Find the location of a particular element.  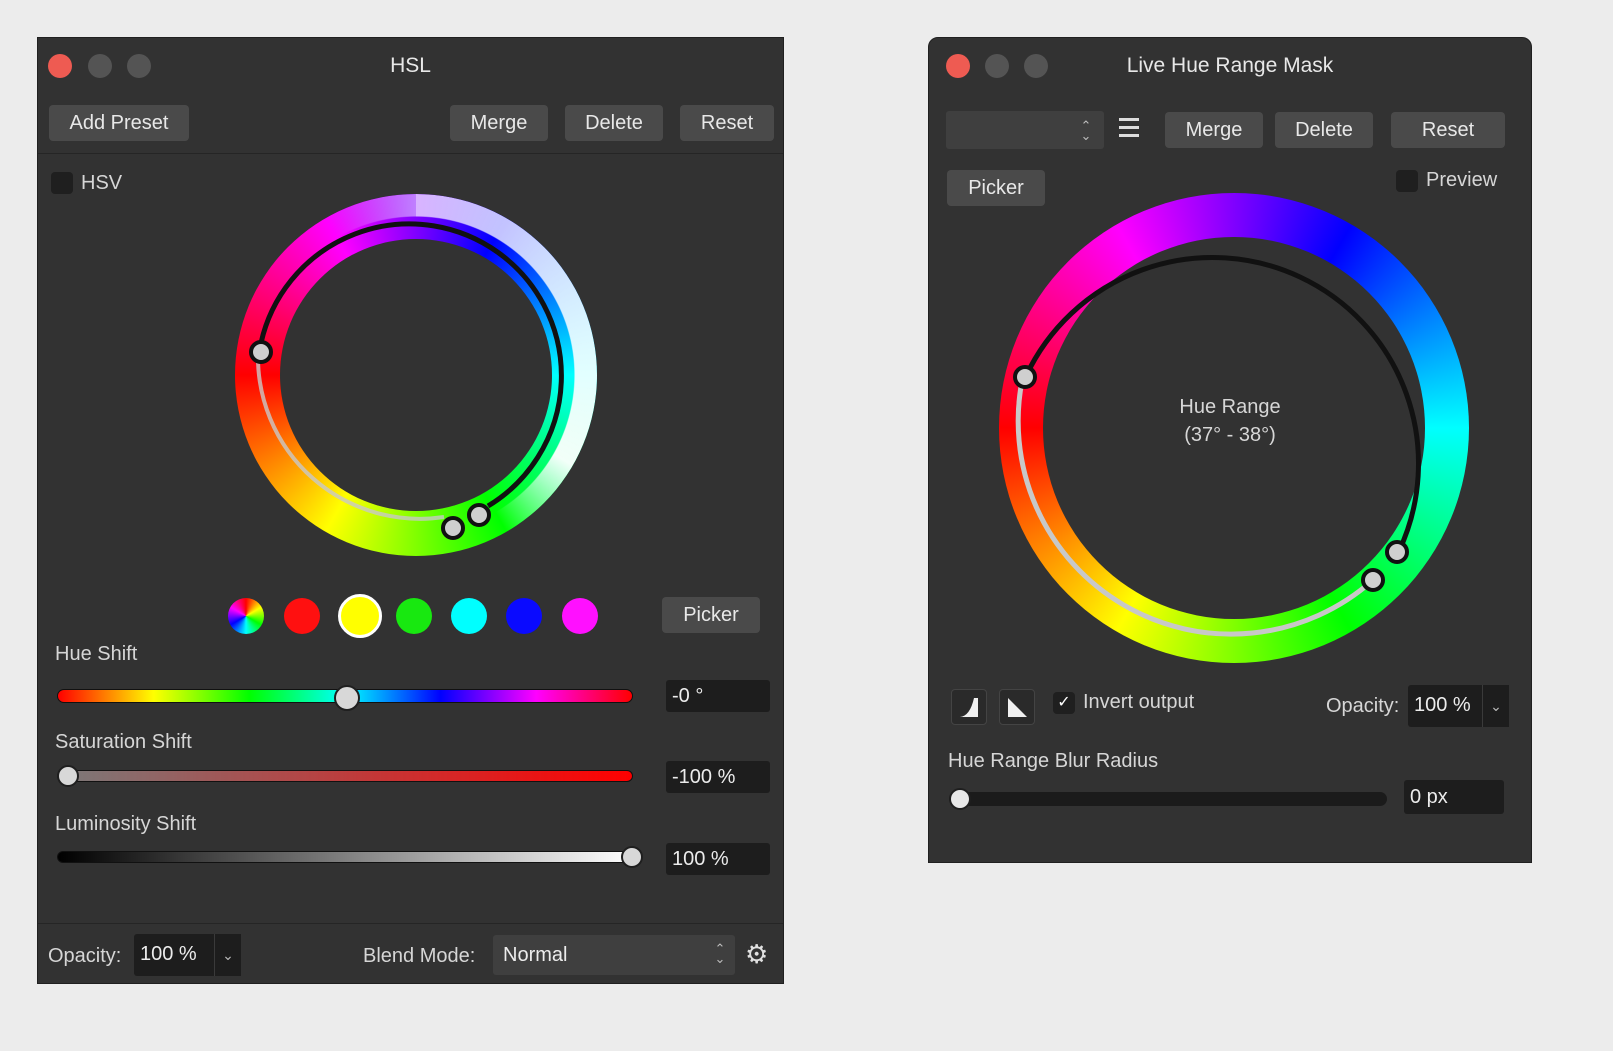

hue-shift-label: Hue Shift is located at coordinates (96, 654).